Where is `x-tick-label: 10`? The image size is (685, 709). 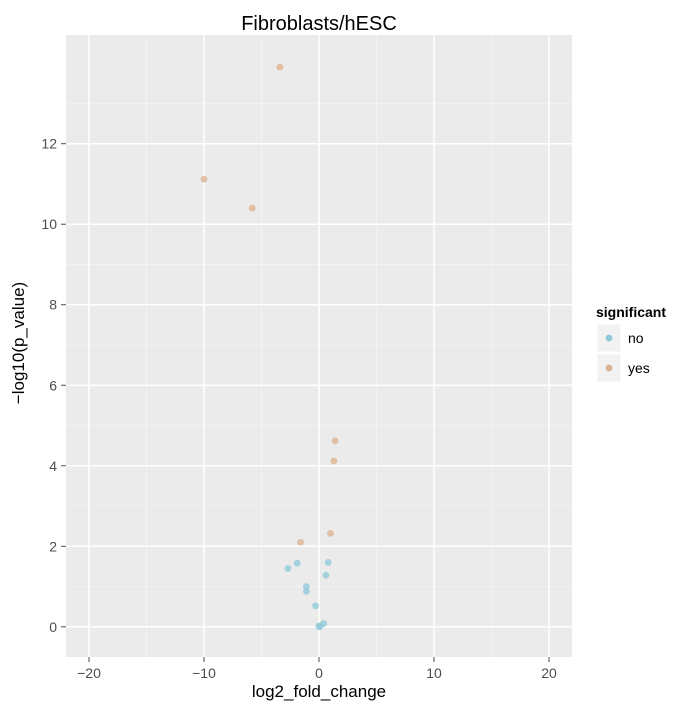 x-tick-label: 10 is located at coordinates (434, 673).